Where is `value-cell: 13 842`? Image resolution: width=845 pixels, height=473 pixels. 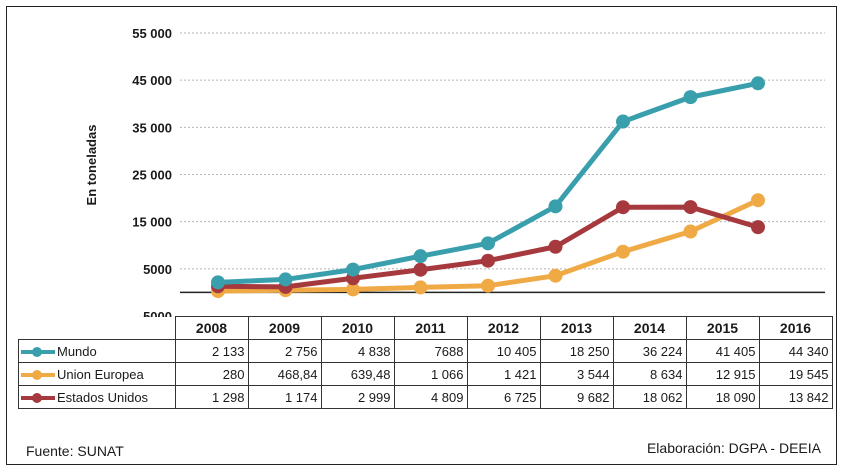
value-cell: 13 842 is located at coordinates (795, 397).